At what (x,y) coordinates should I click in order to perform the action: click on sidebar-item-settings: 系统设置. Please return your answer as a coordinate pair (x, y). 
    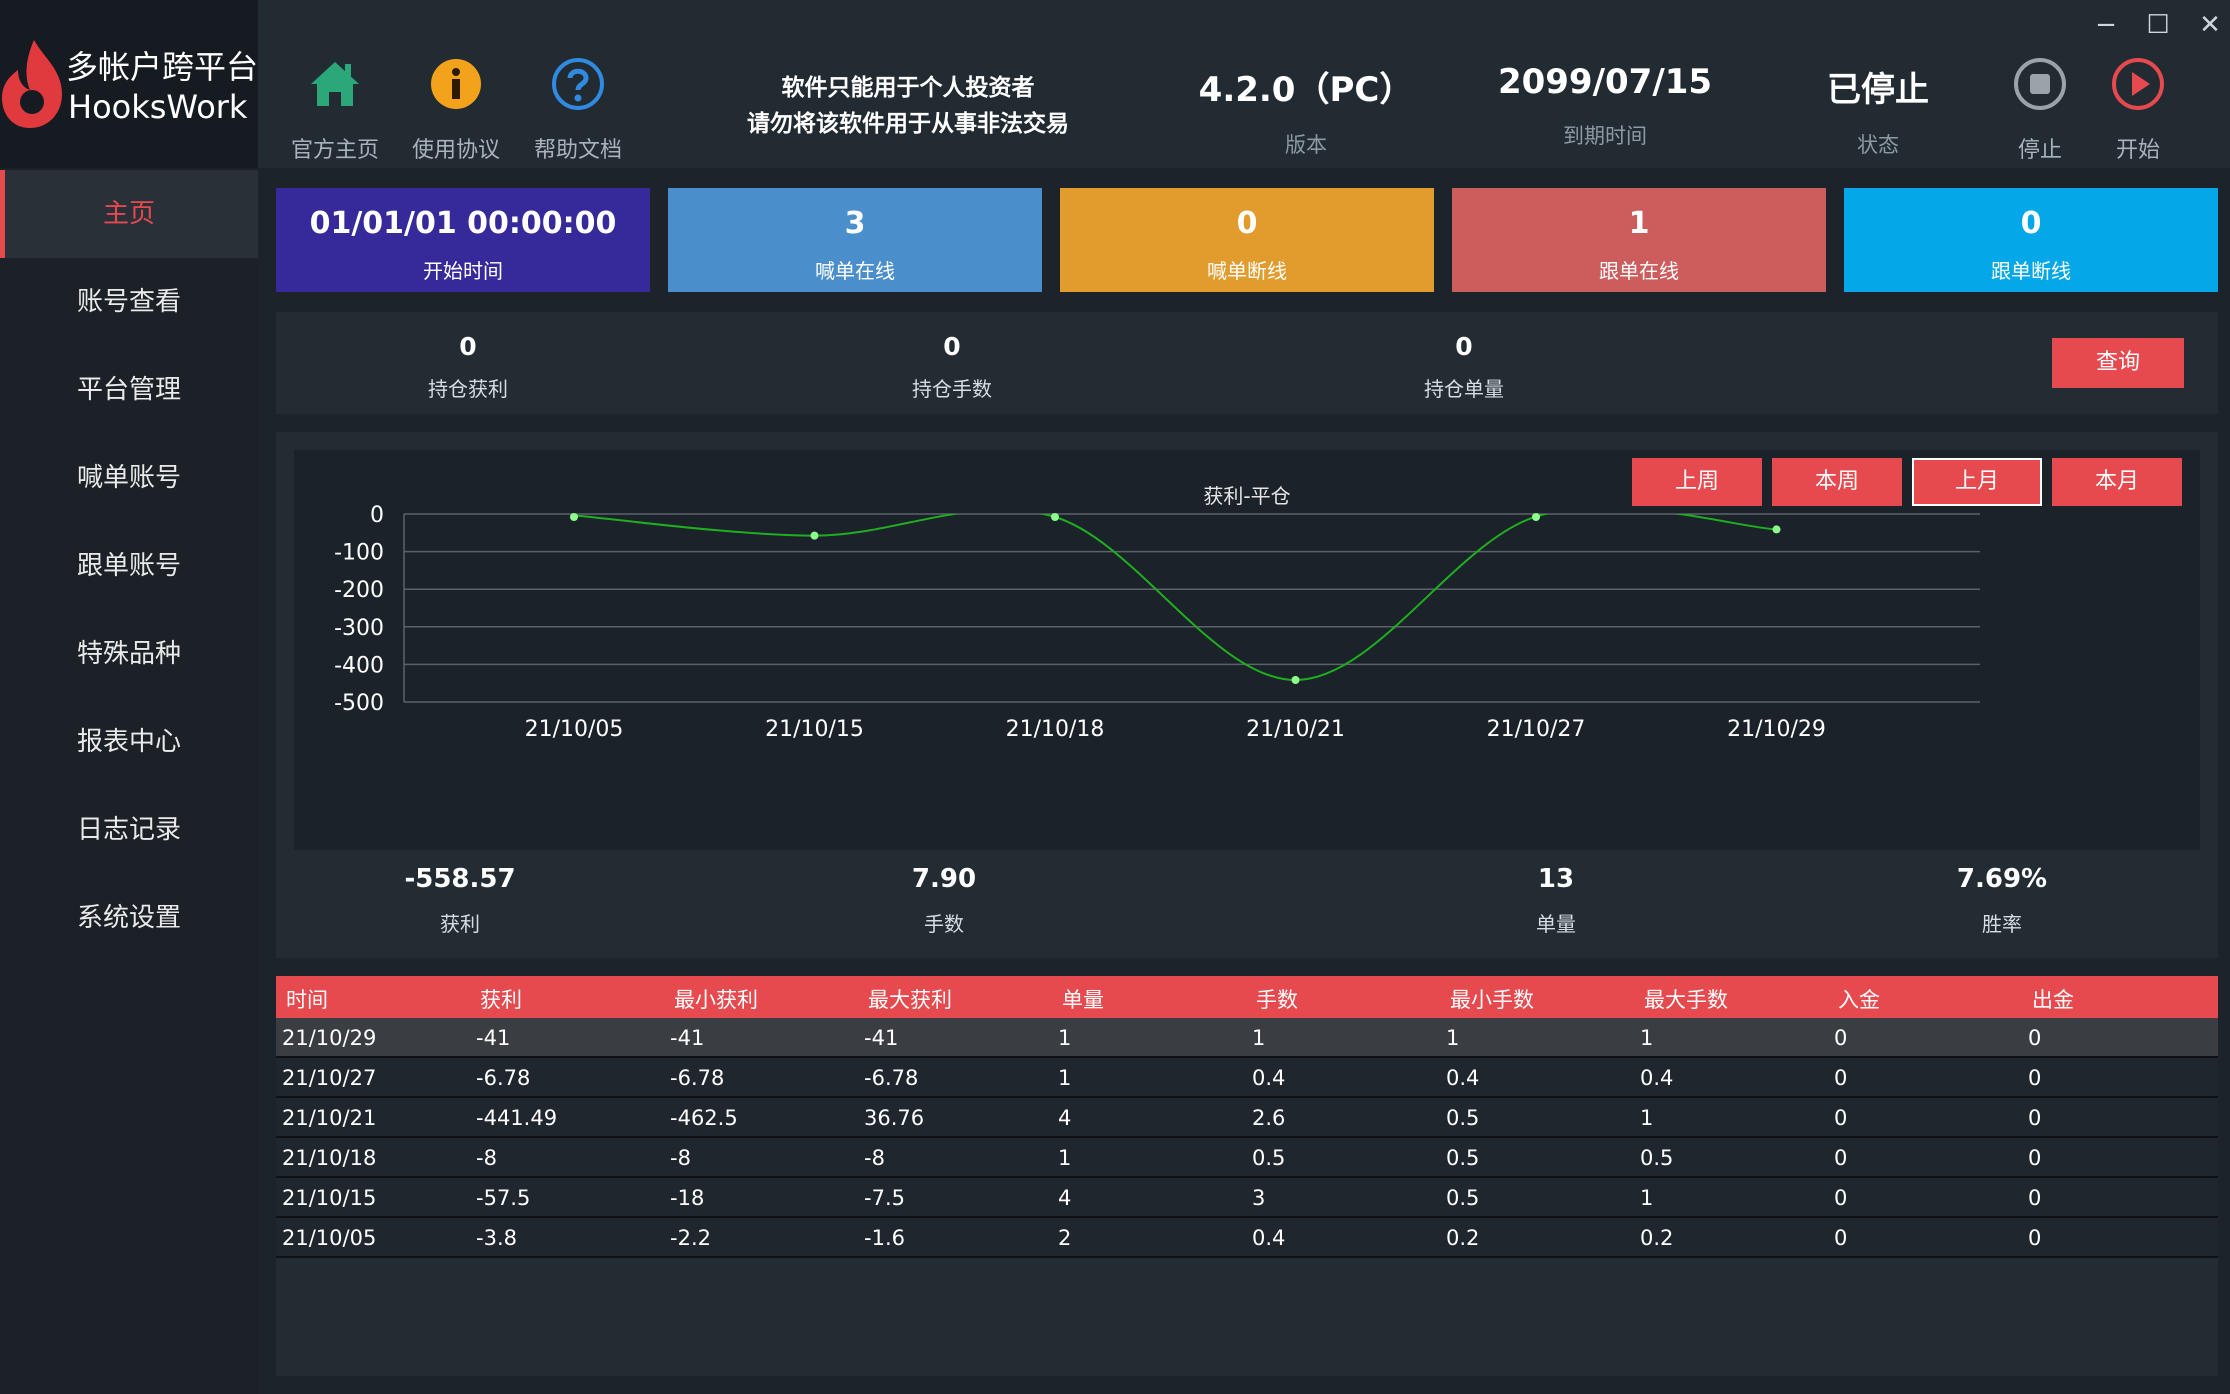
    Looking at the image, I should click on (128, 918).